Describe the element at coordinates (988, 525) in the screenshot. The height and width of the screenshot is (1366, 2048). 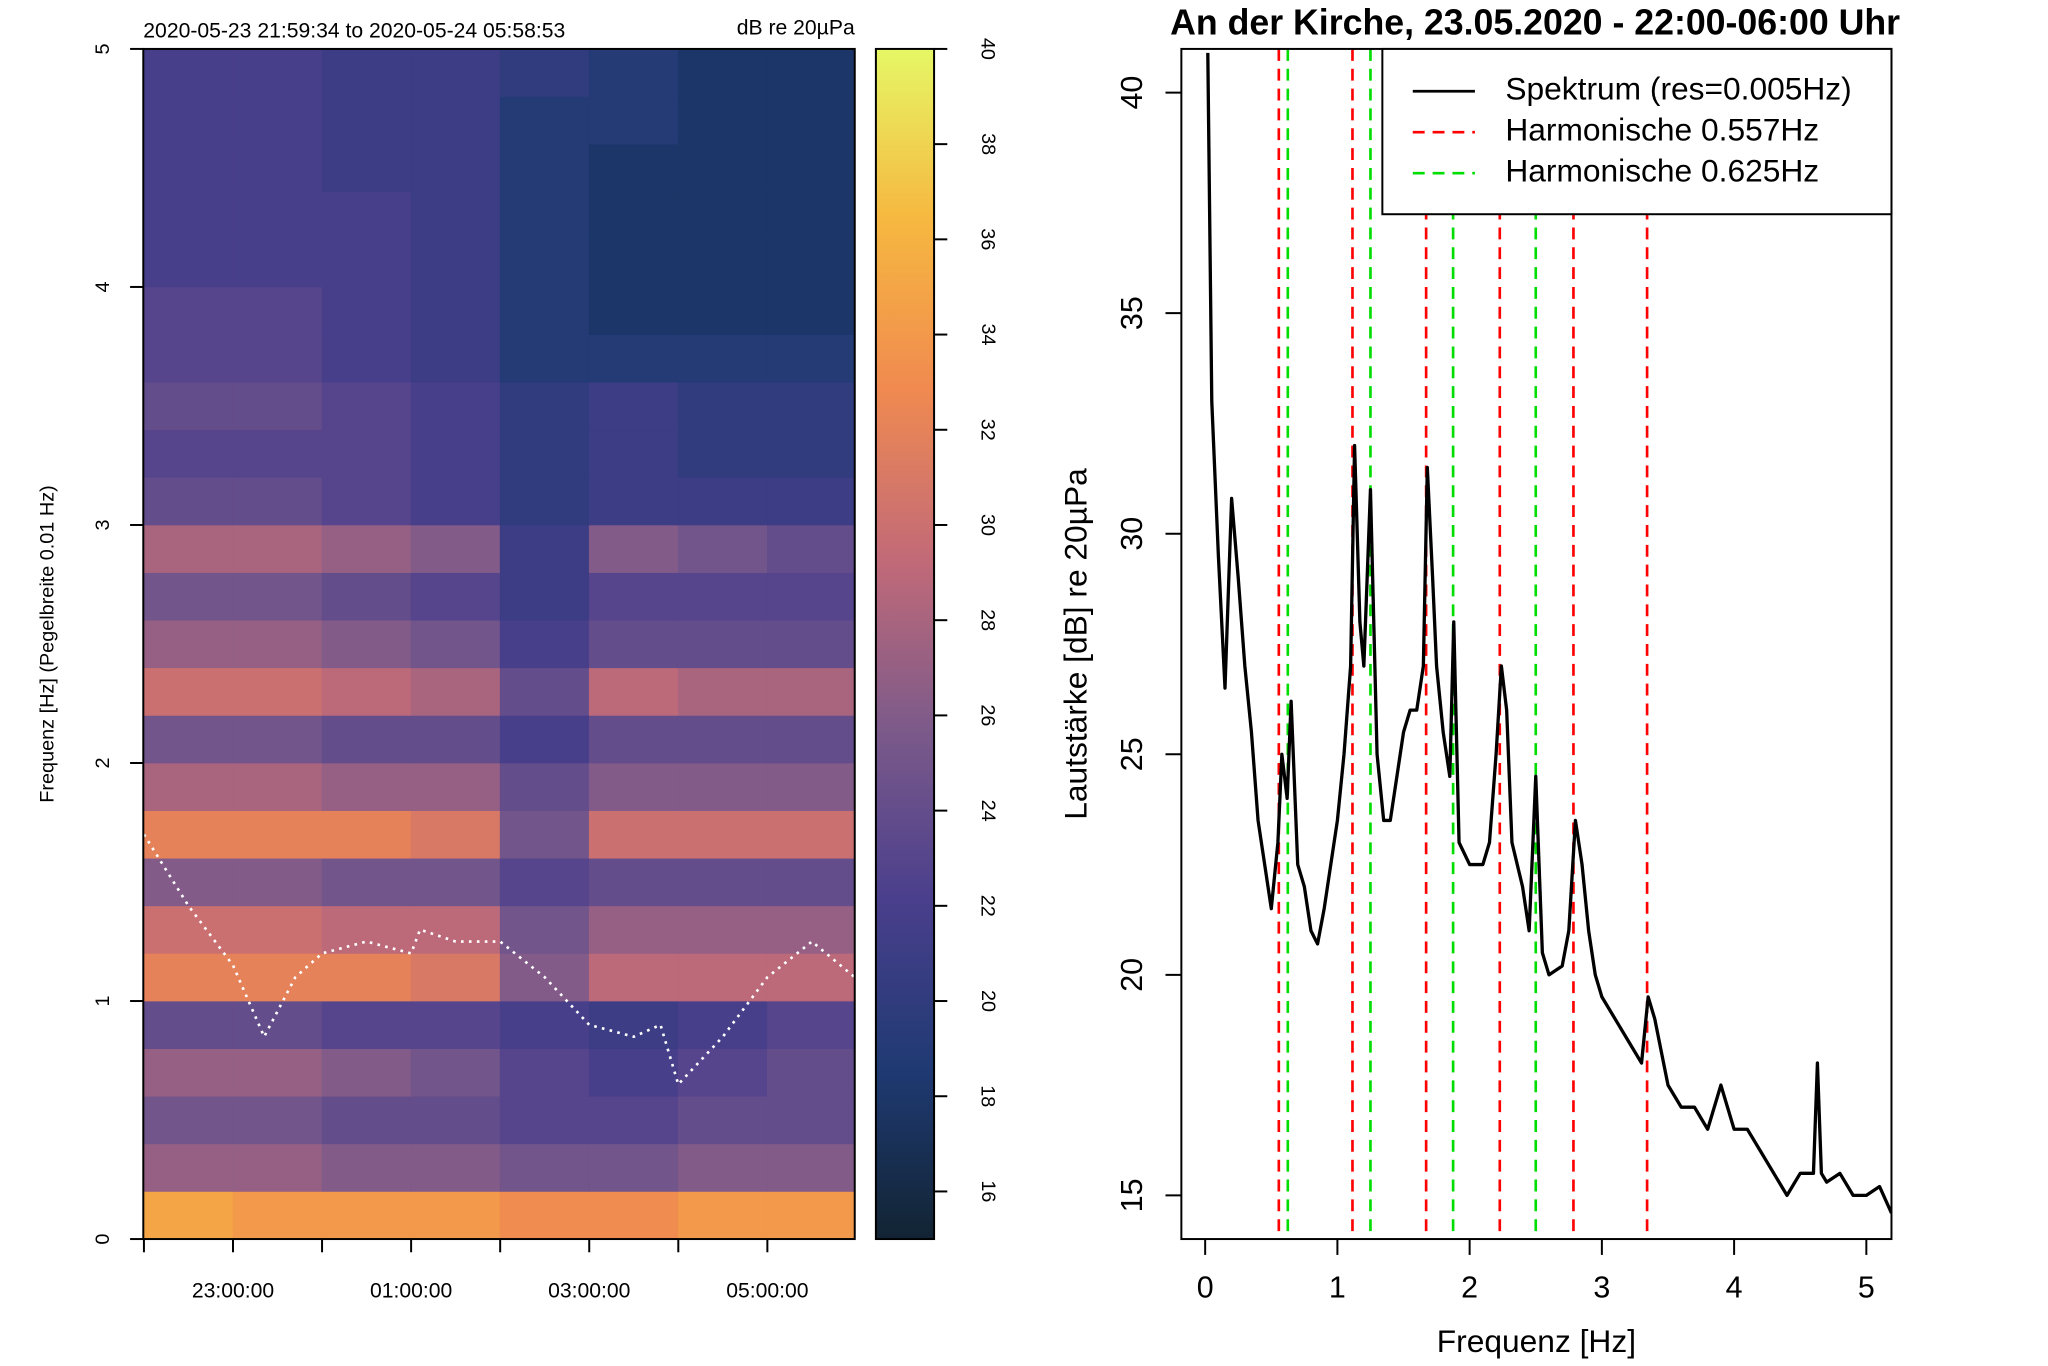
I see `colorbar-tick-label: 30` at that location.